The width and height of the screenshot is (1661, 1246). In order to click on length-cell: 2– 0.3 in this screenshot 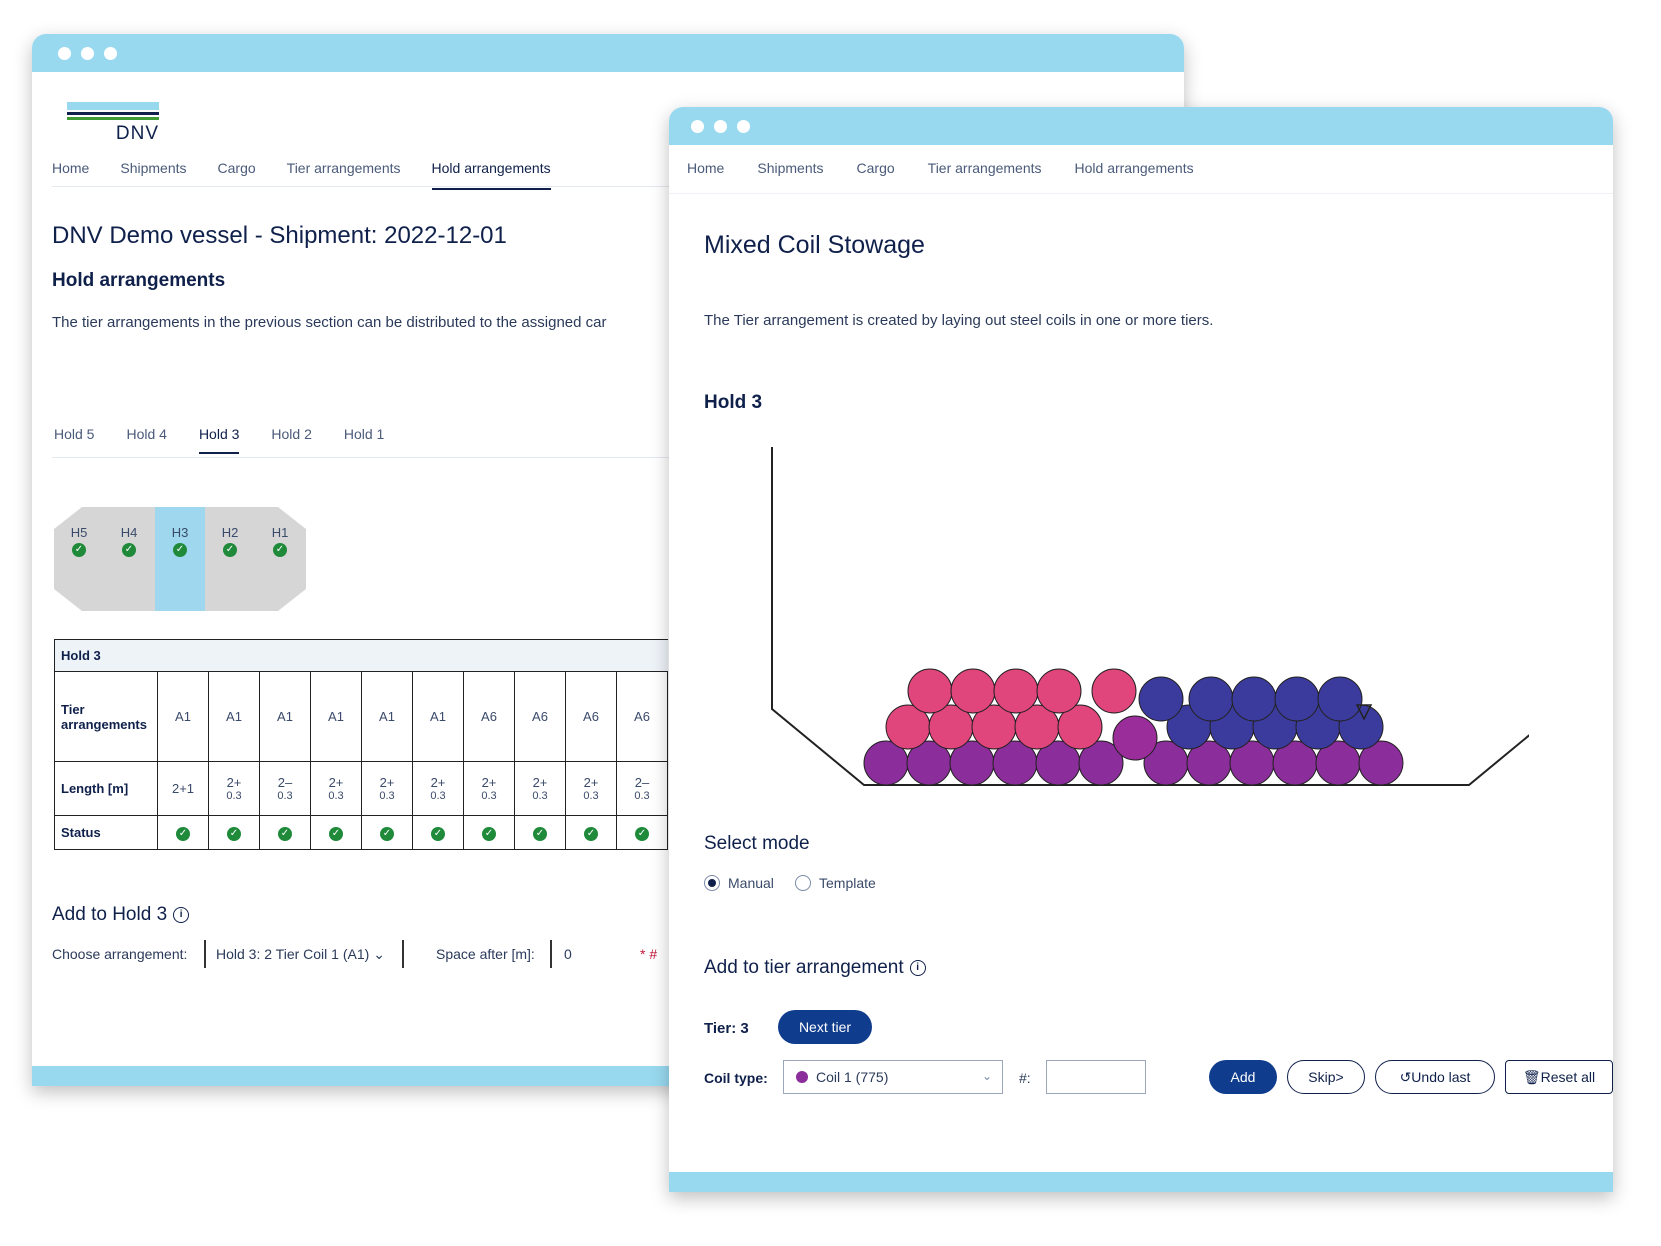, I will do `click(642, 788)`.